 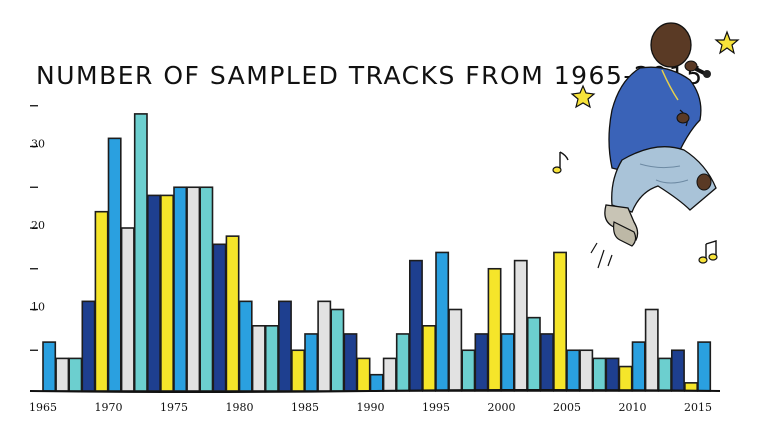 I want to click on x-axis-baseline, so click(x=375, y=391).